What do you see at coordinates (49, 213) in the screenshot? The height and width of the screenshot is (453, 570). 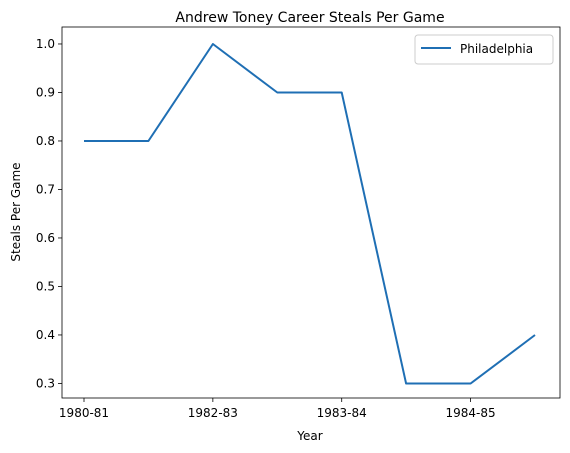 I see `y-axis: 0.3 0.4 0.5 0.6 0.7 0.8 0.9 1.0` at bounding box center [49, 213].